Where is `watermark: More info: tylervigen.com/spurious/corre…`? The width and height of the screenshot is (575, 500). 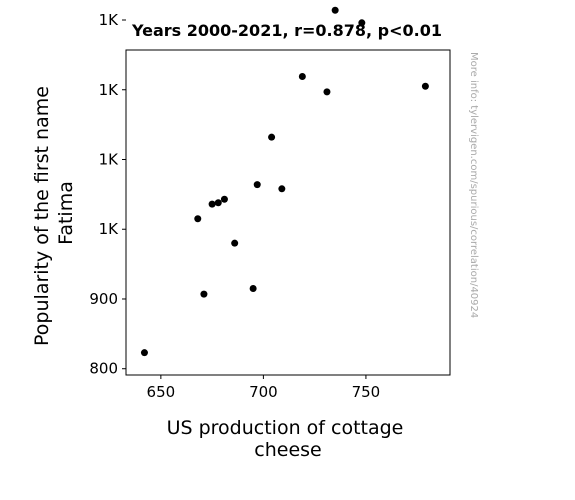
watermark: More info: tylervigen.com/spurious/corre… is located at coordinates (473, 185).